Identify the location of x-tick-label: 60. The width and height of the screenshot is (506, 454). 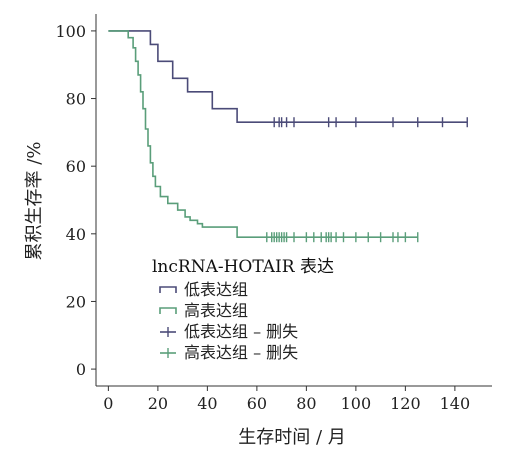
(257, 403).